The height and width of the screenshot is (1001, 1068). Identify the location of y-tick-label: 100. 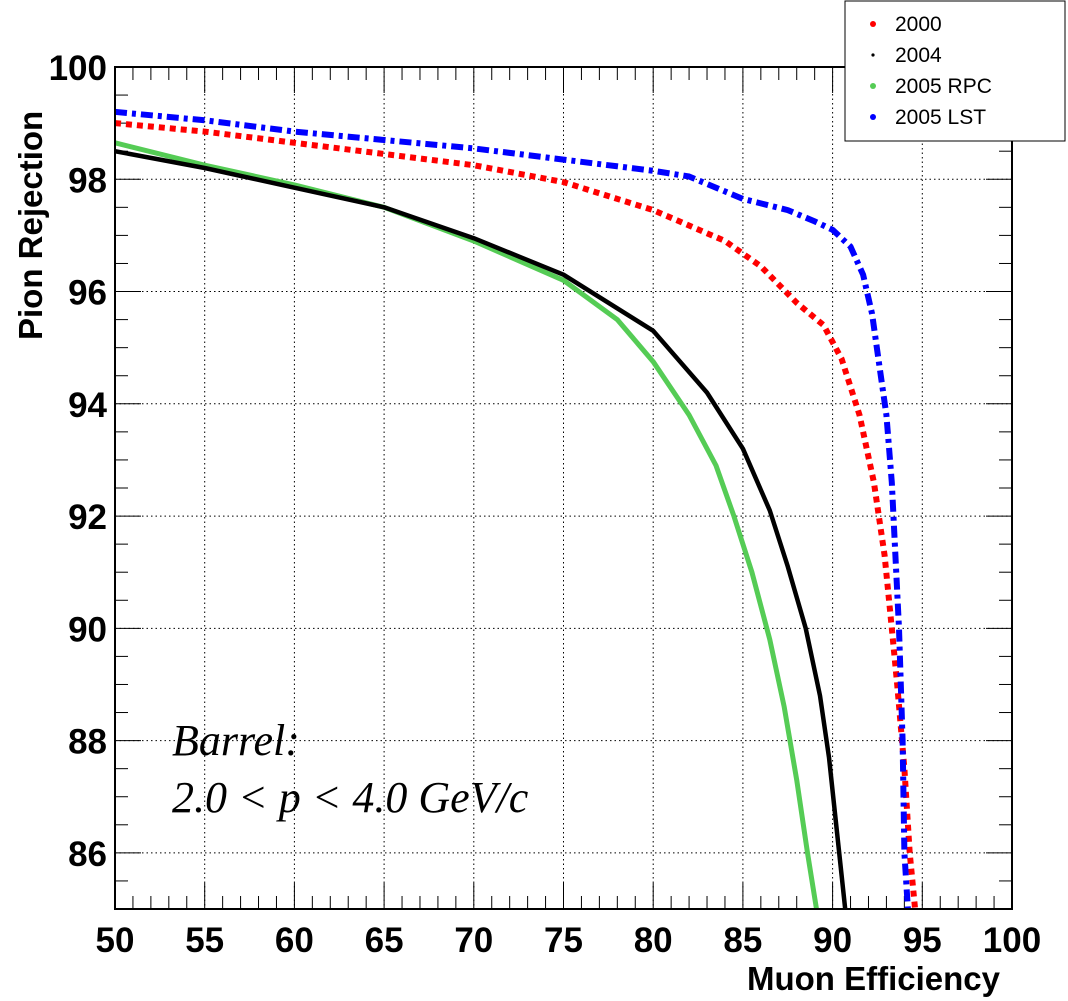
(78, 68).